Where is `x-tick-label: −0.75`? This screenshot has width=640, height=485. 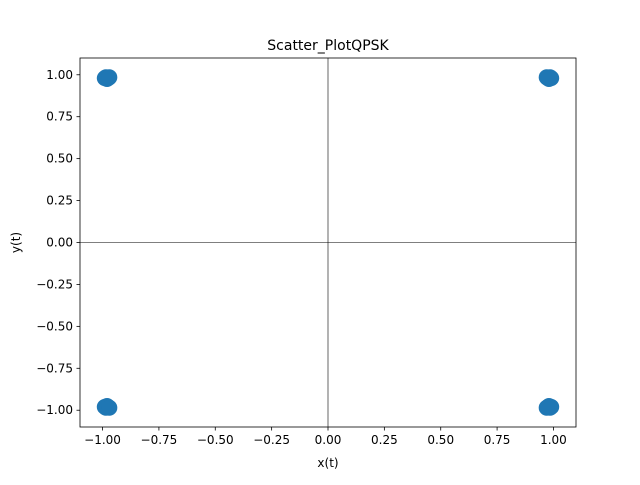 x-tick-label: −0.75 is located at coordinates (159, 440).